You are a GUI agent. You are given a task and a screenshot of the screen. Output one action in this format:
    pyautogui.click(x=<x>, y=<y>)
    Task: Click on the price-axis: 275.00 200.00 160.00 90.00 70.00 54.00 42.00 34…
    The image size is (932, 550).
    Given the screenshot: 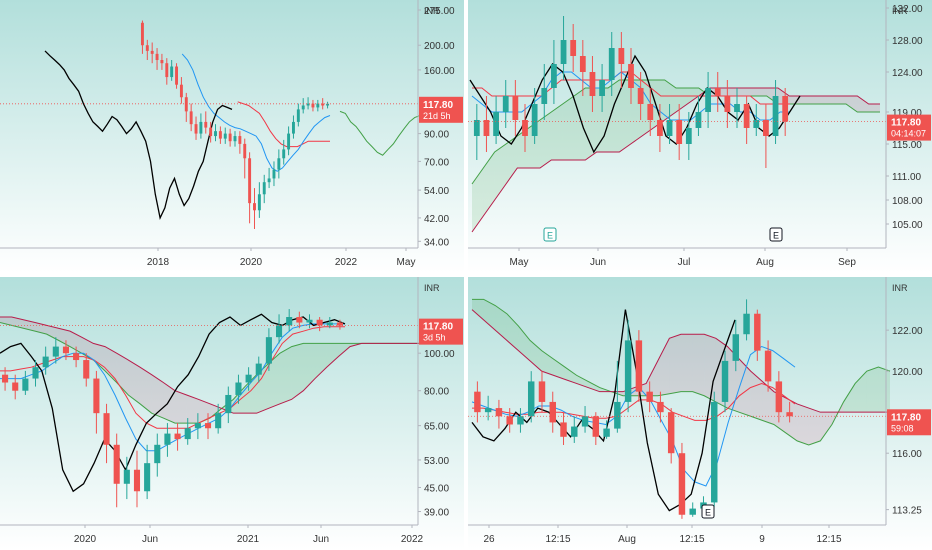 What is the action you would take?
    pyautogui.click(x=436, y=127)
    